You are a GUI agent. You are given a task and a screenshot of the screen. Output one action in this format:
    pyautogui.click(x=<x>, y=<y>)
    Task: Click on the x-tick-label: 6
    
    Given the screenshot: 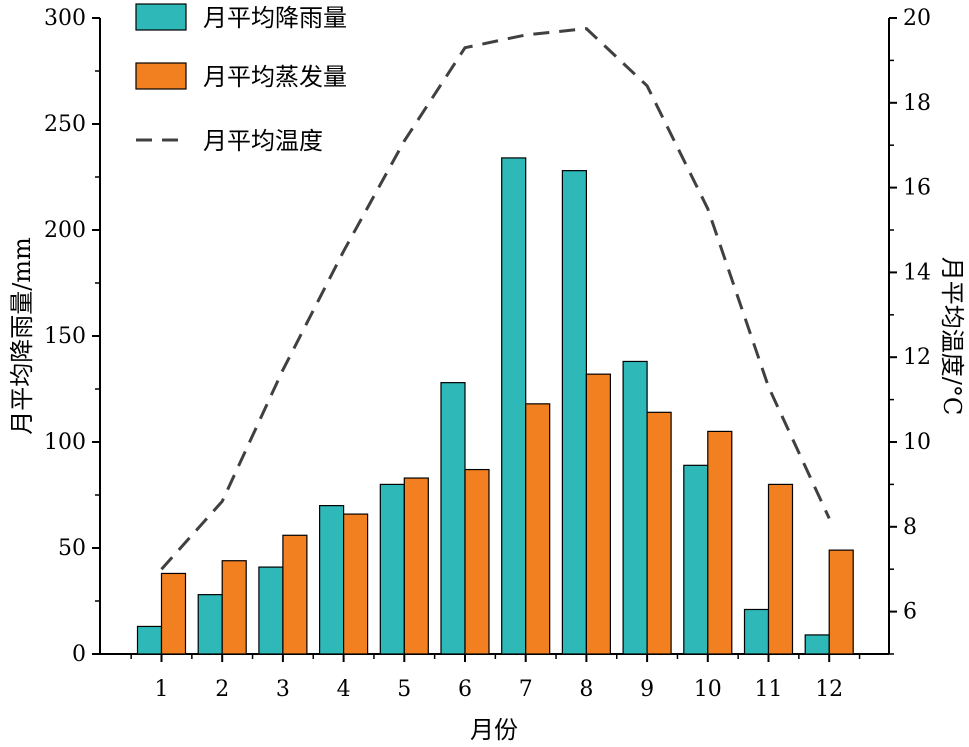 What is the action you would take?
    pyautogui.click(x=465, y=689)
    